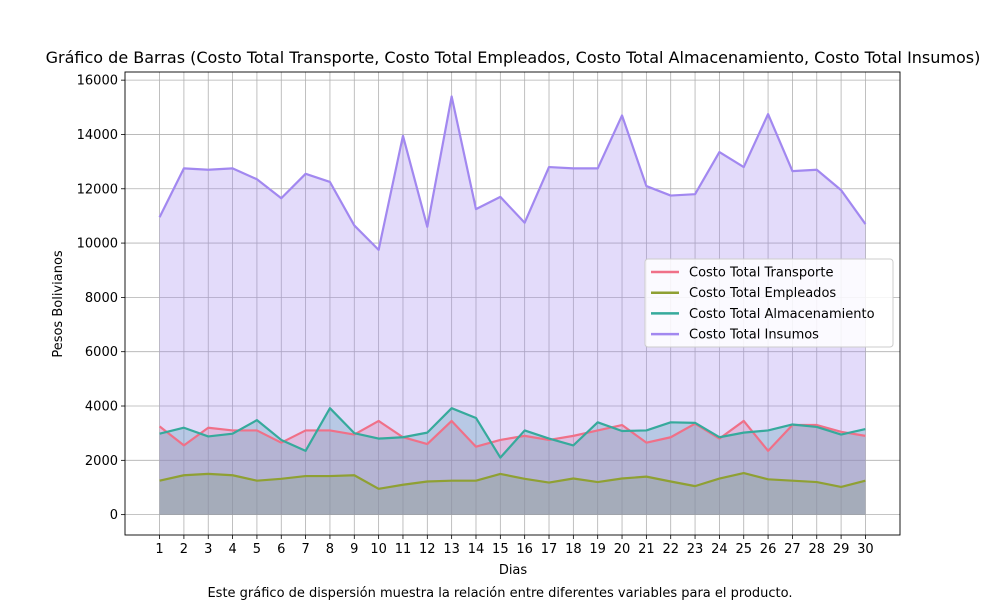 This screenshot has width=1000, height=600. What do you see at coordinates (841, 549) in the screenshot?
I see `x-tick-label: 29` at bounding box center [841, 549].